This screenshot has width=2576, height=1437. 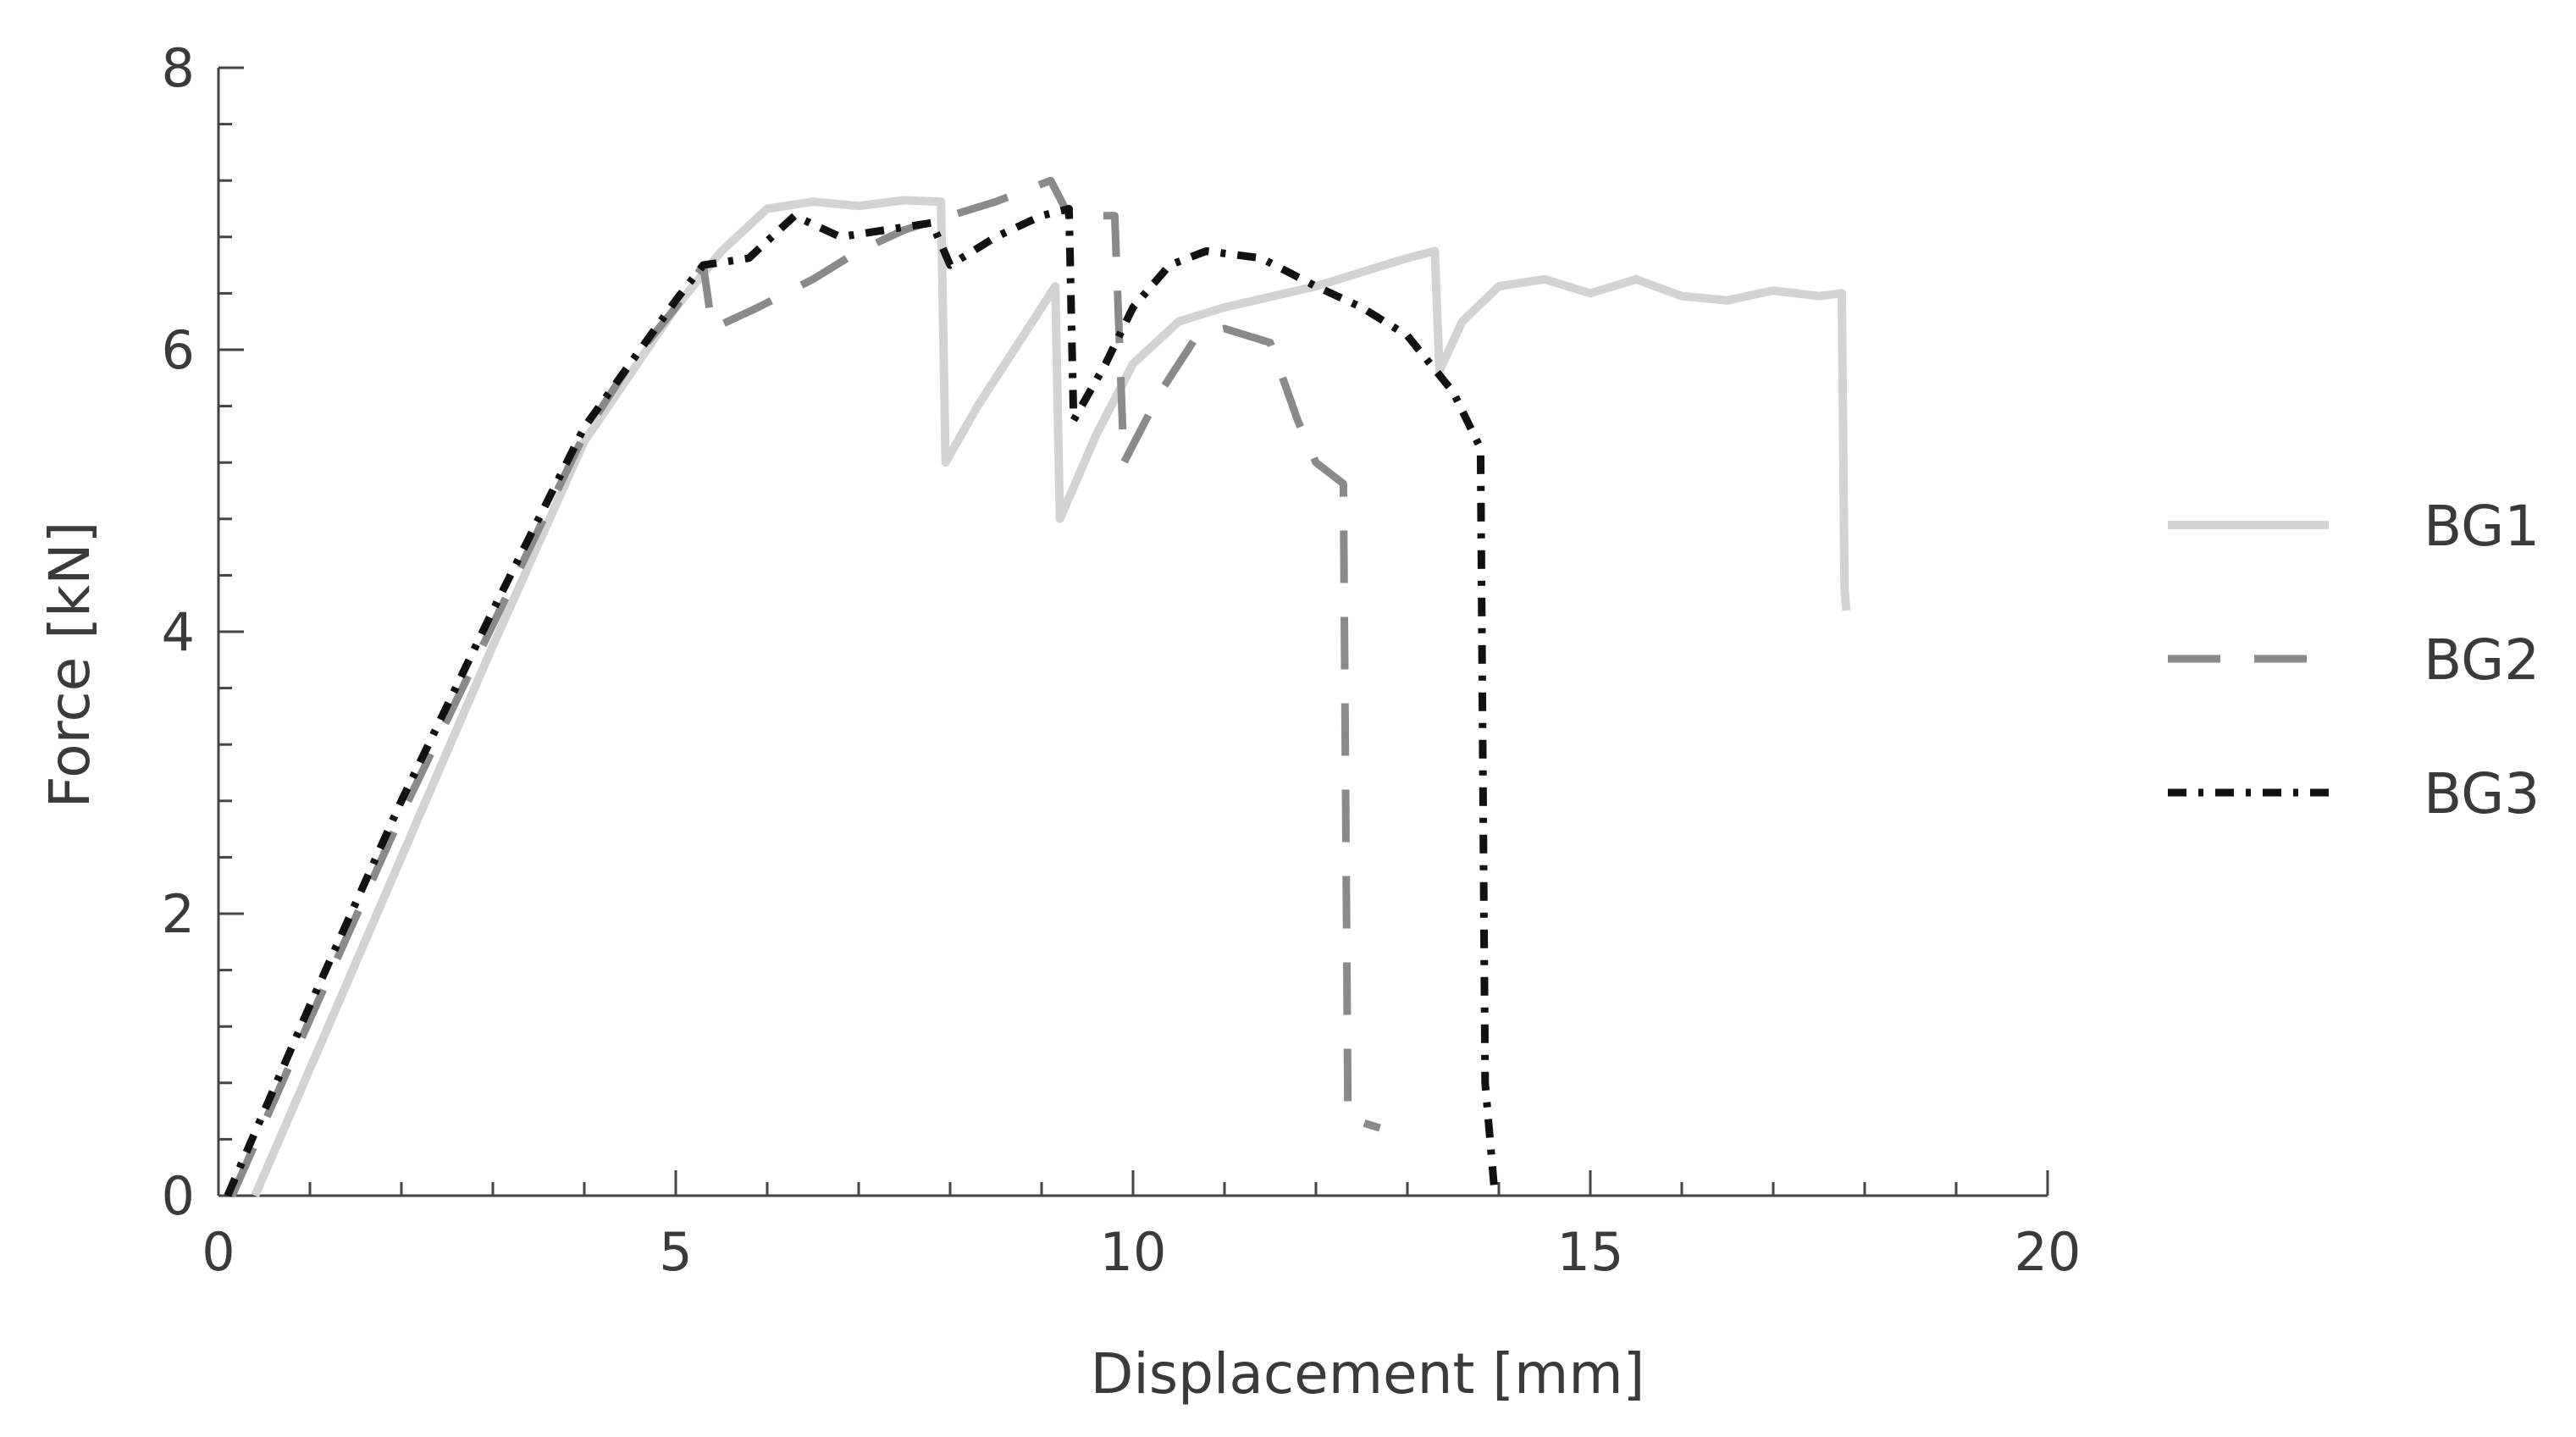 I want to click on y-tick-label: 6, so click(x=178, y=350).